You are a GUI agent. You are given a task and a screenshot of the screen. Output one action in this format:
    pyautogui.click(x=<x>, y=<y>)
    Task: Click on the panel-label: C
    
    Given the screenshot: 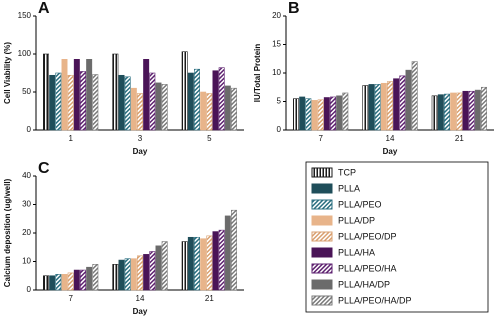 What is the action you would take?
    pyautogui.click(x=44, y=168)
    